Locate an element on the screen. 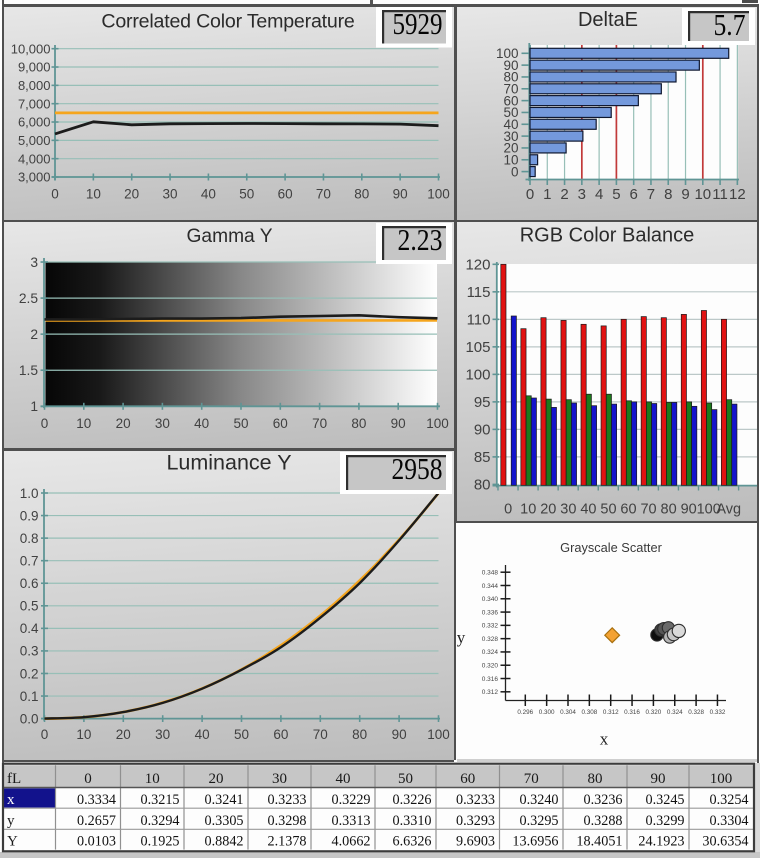 The width and height of the screenshot is (760, 858). svg-text: 0.312 is located at coordinates (490, 692).